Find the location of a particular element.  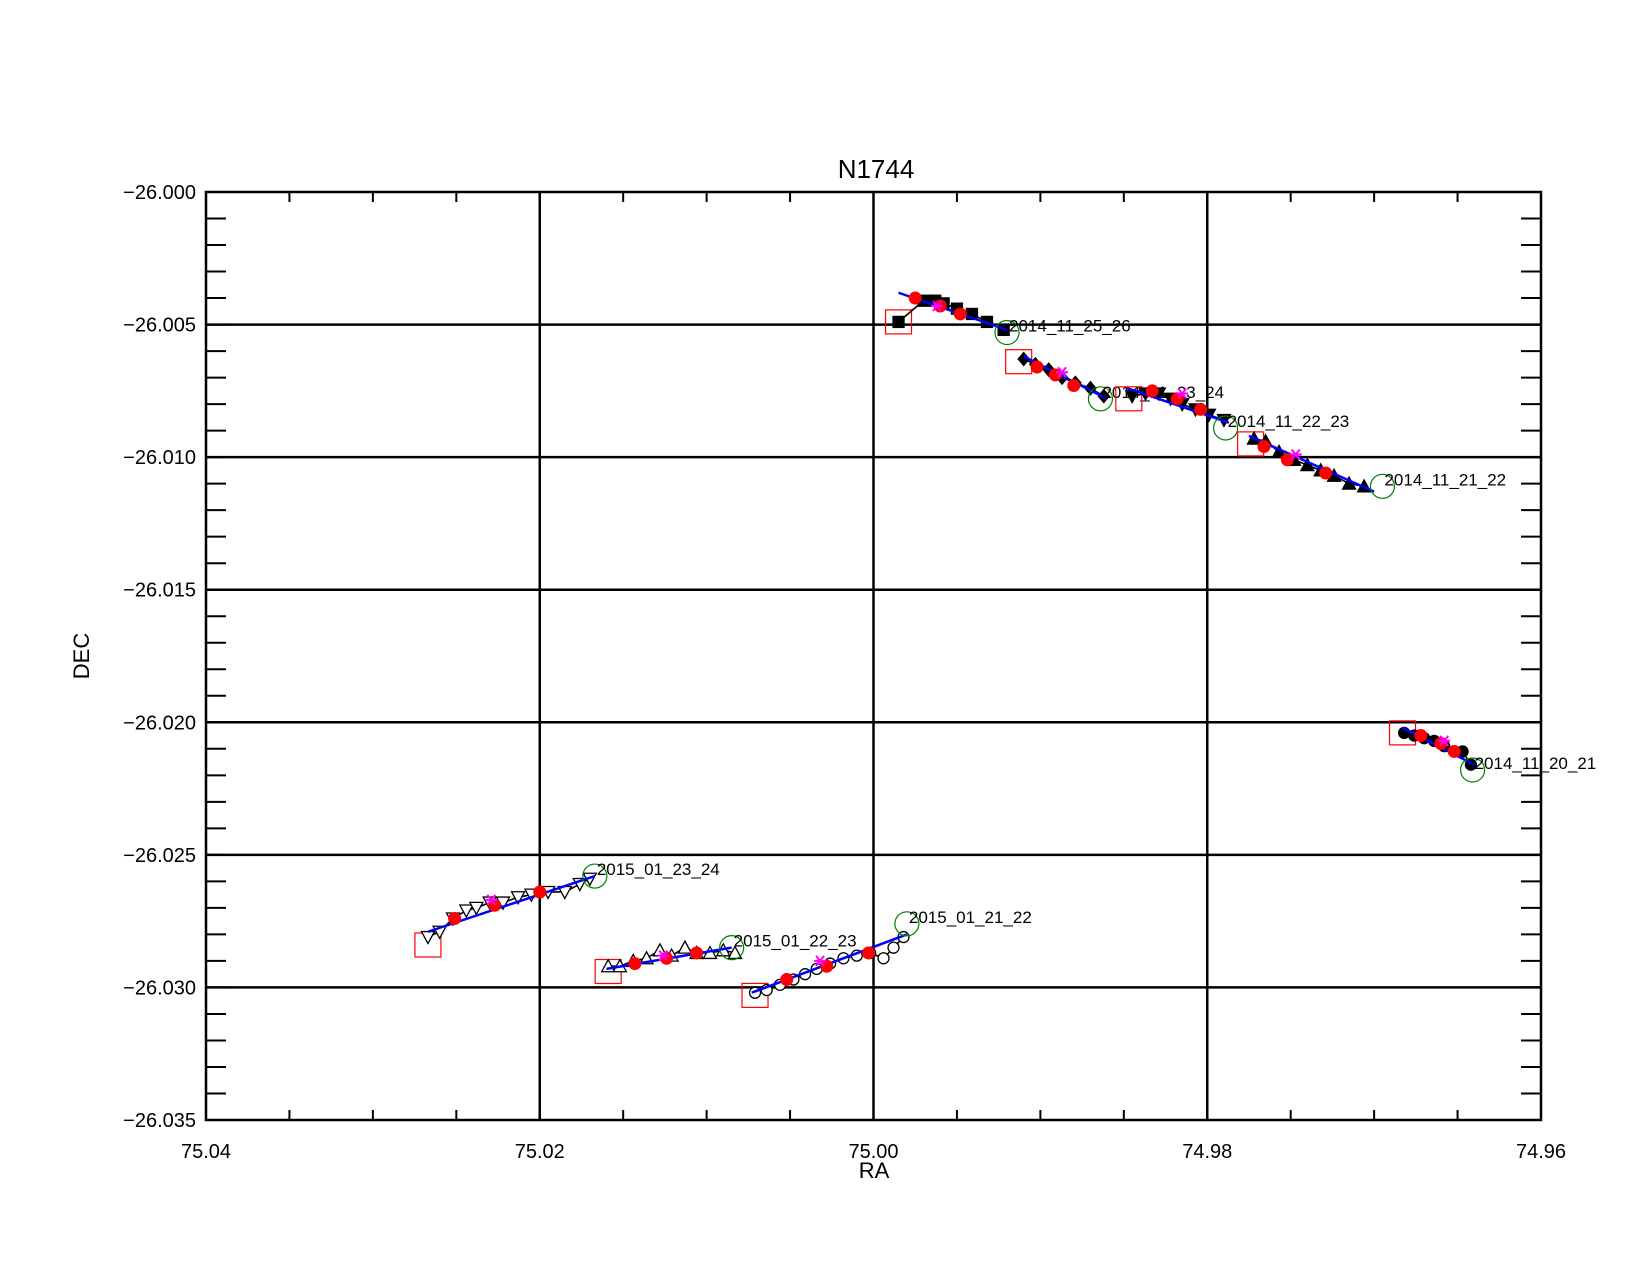

x-tick-label: 75.02 is located at coordinates (540, 1152).